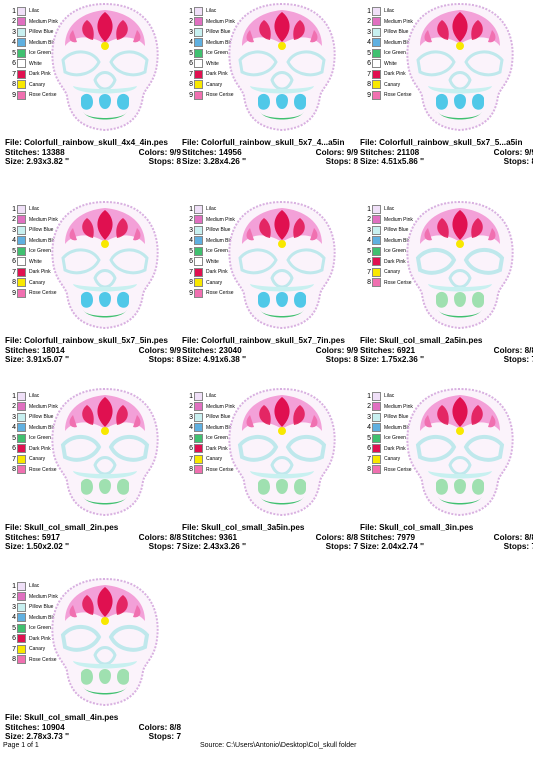 This screenshot has height=765, width=533. What do you see at coordinates (532, 359) in the screenshot?
I see `stops-value: 7` at bounding box center [532, 359].